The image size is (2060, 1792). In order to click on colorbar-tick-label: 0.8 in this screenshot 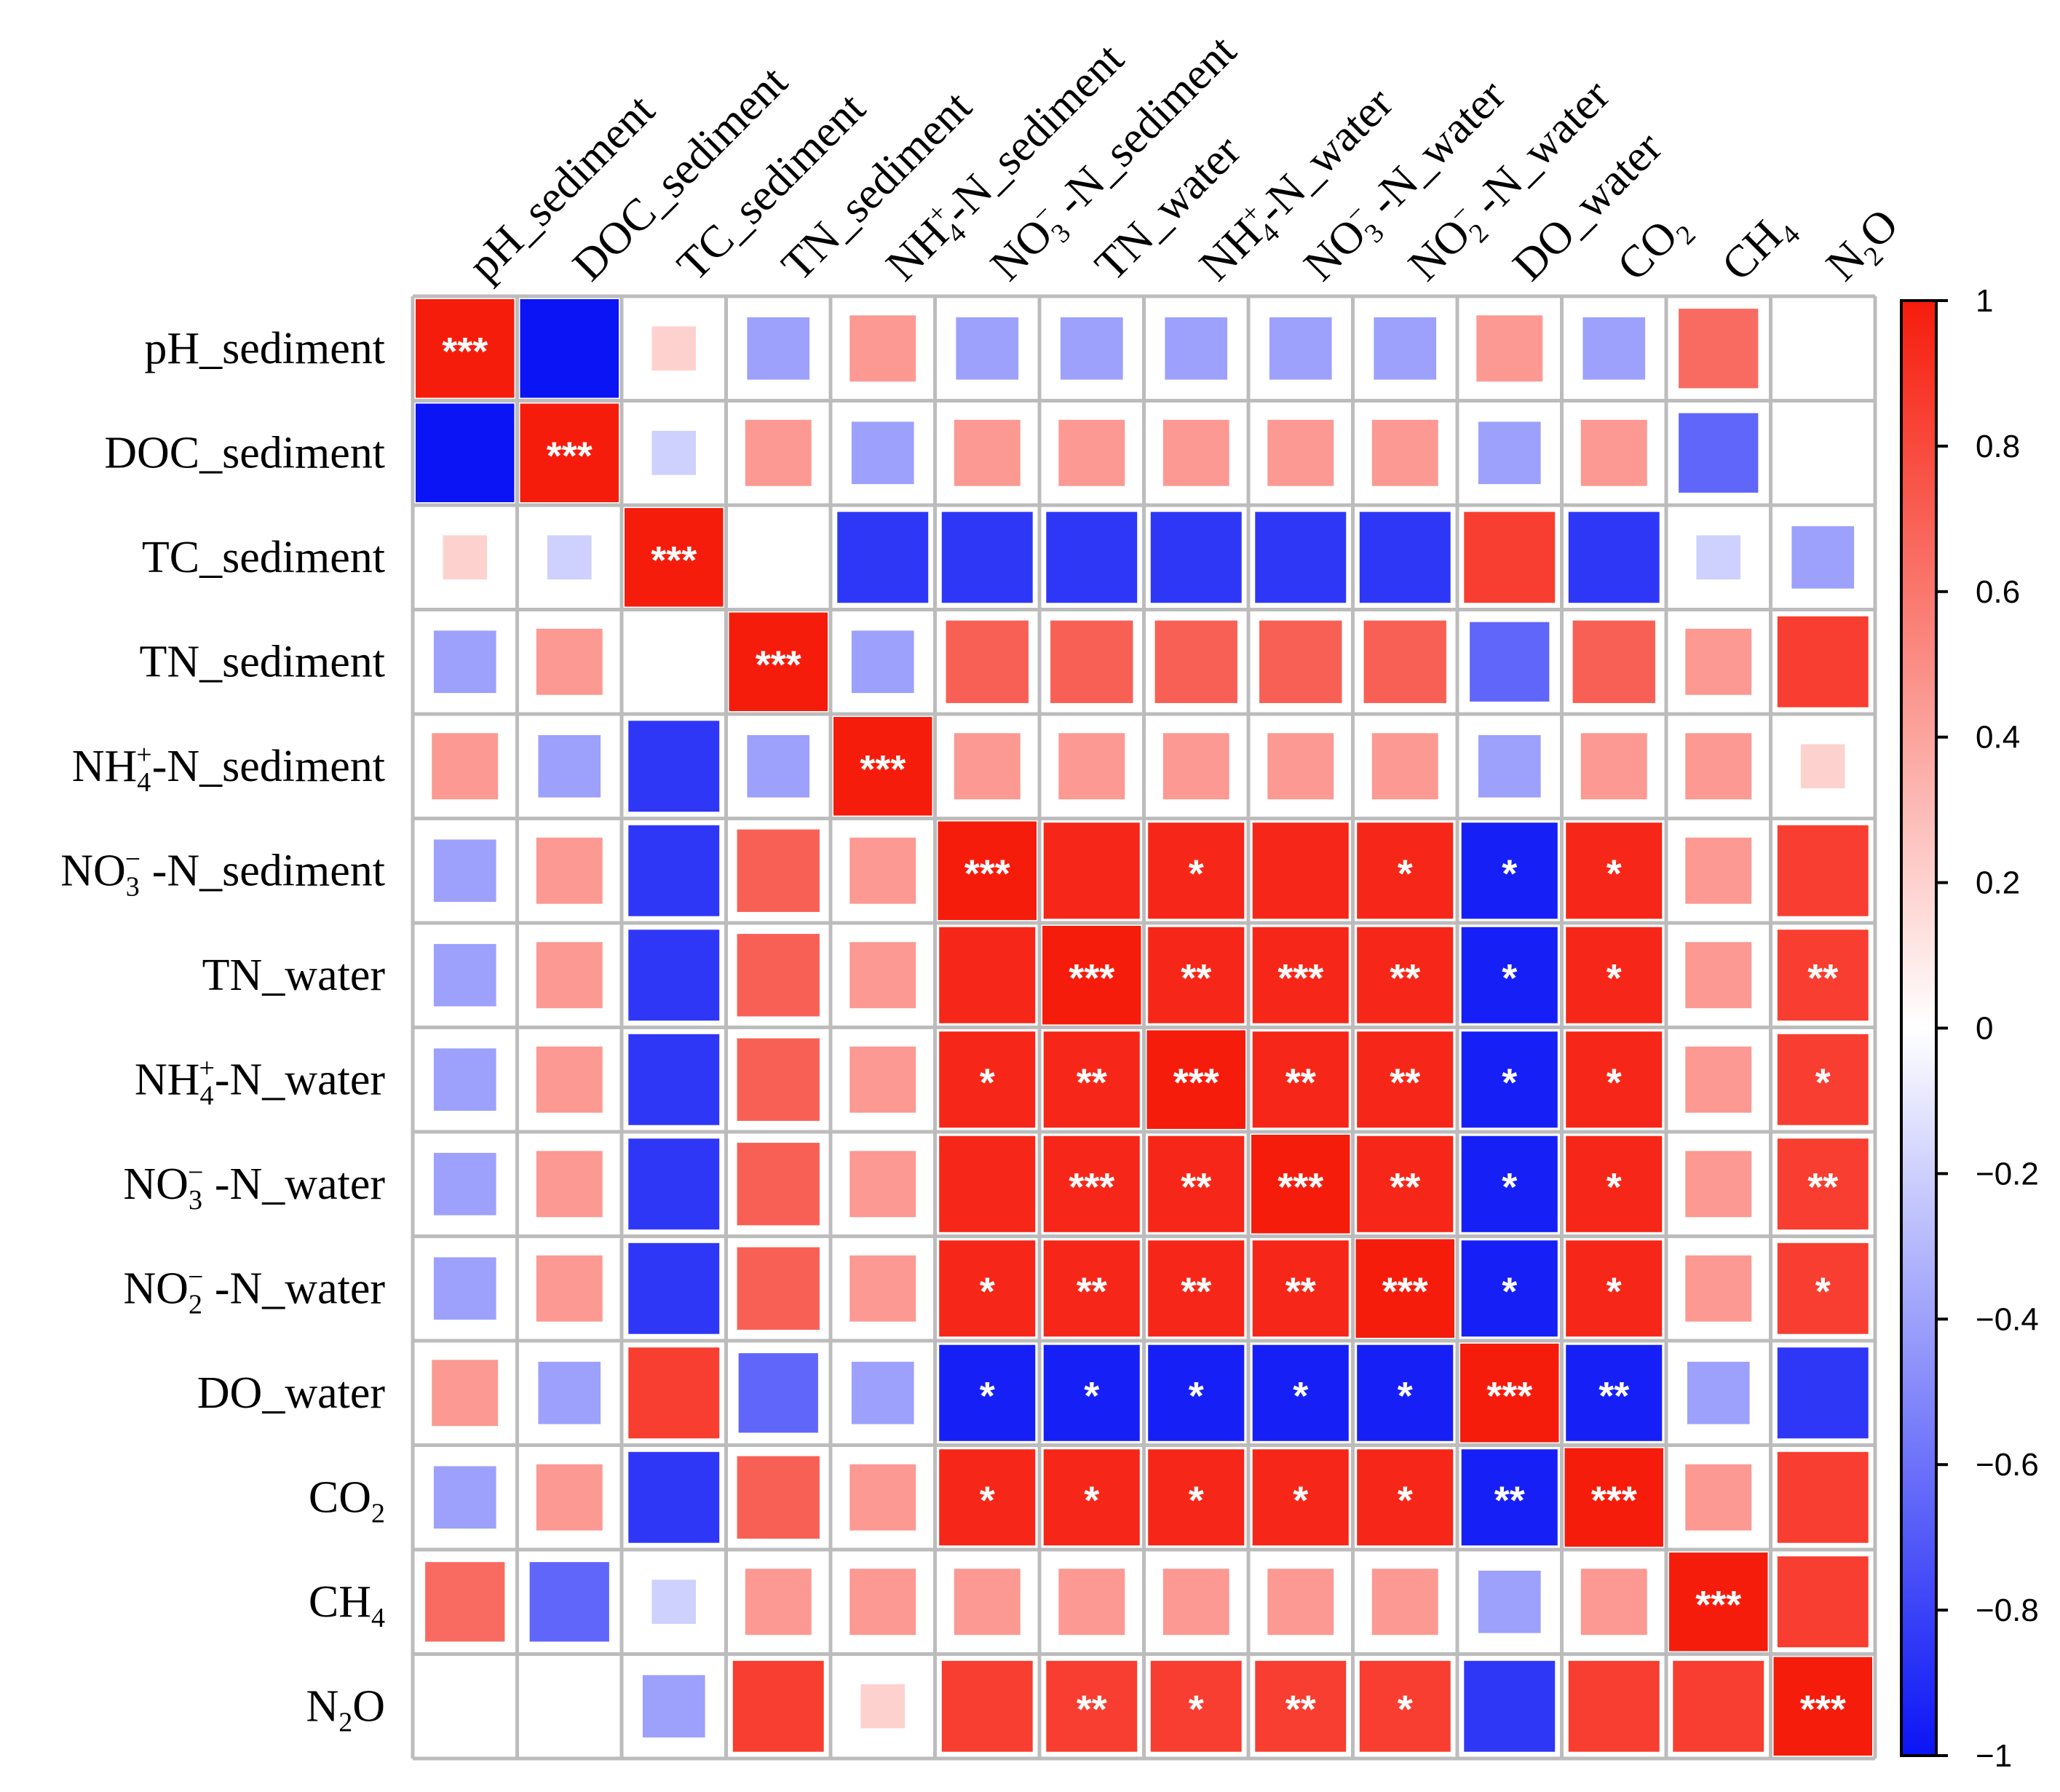, I will do `click(1998, 446)`.